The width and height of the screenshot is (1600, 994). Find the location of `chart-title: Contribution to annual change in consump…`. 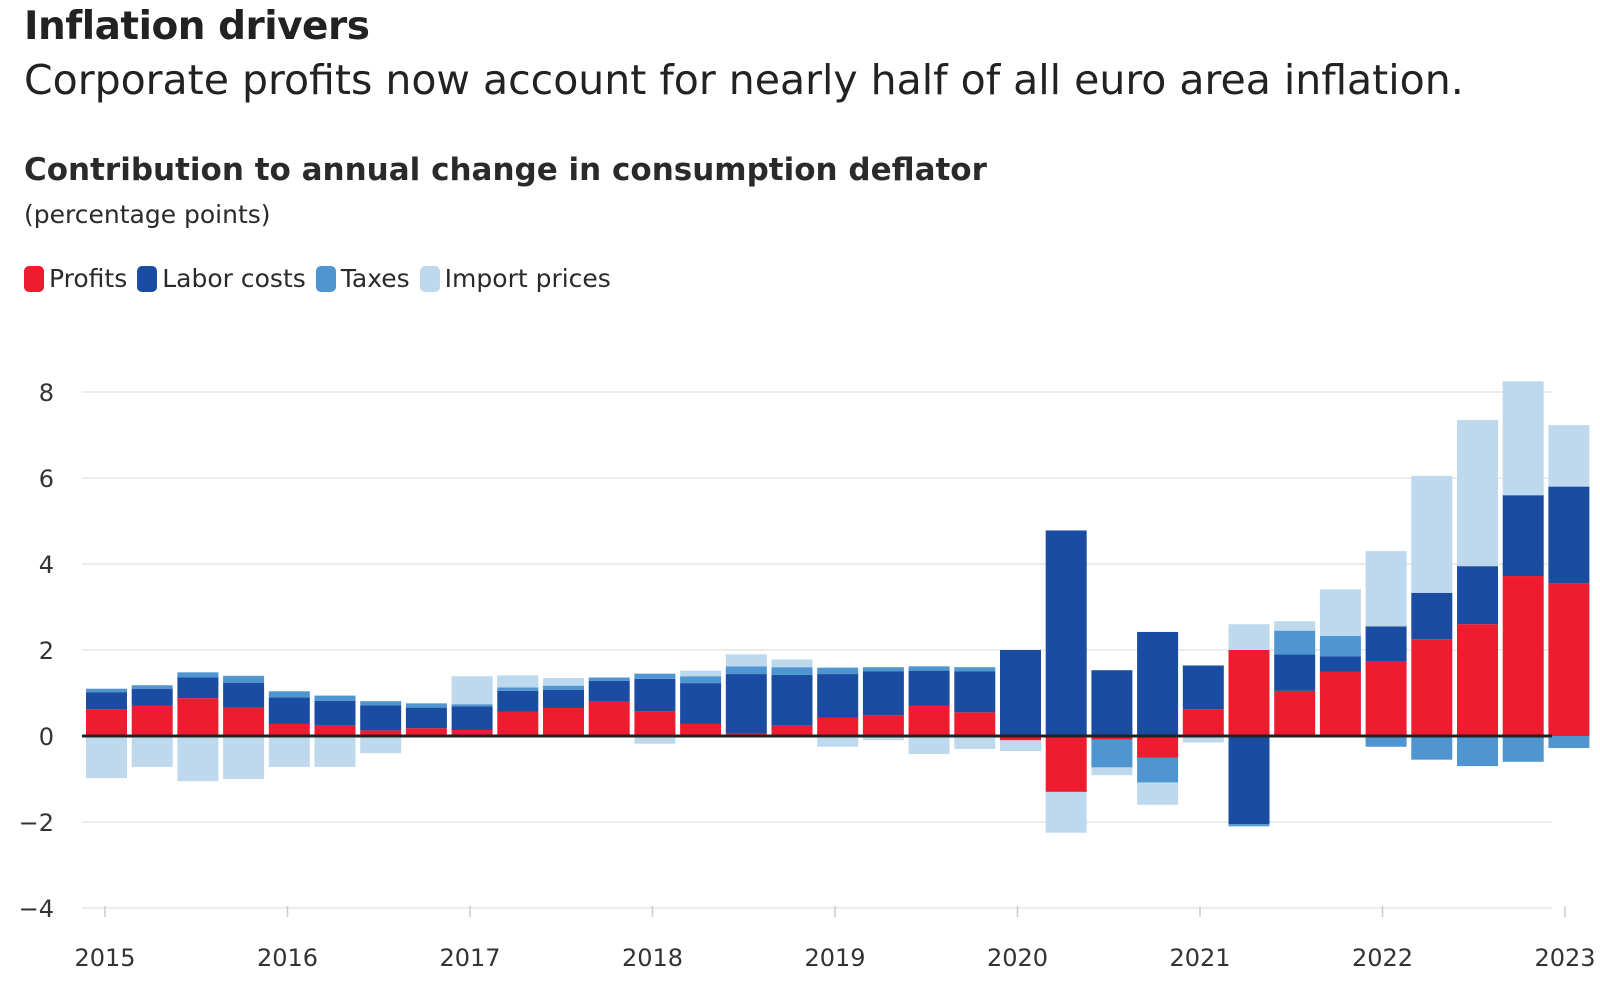

chart-title: Contribution to annual change in consump… is located at coordinates (505, 170).